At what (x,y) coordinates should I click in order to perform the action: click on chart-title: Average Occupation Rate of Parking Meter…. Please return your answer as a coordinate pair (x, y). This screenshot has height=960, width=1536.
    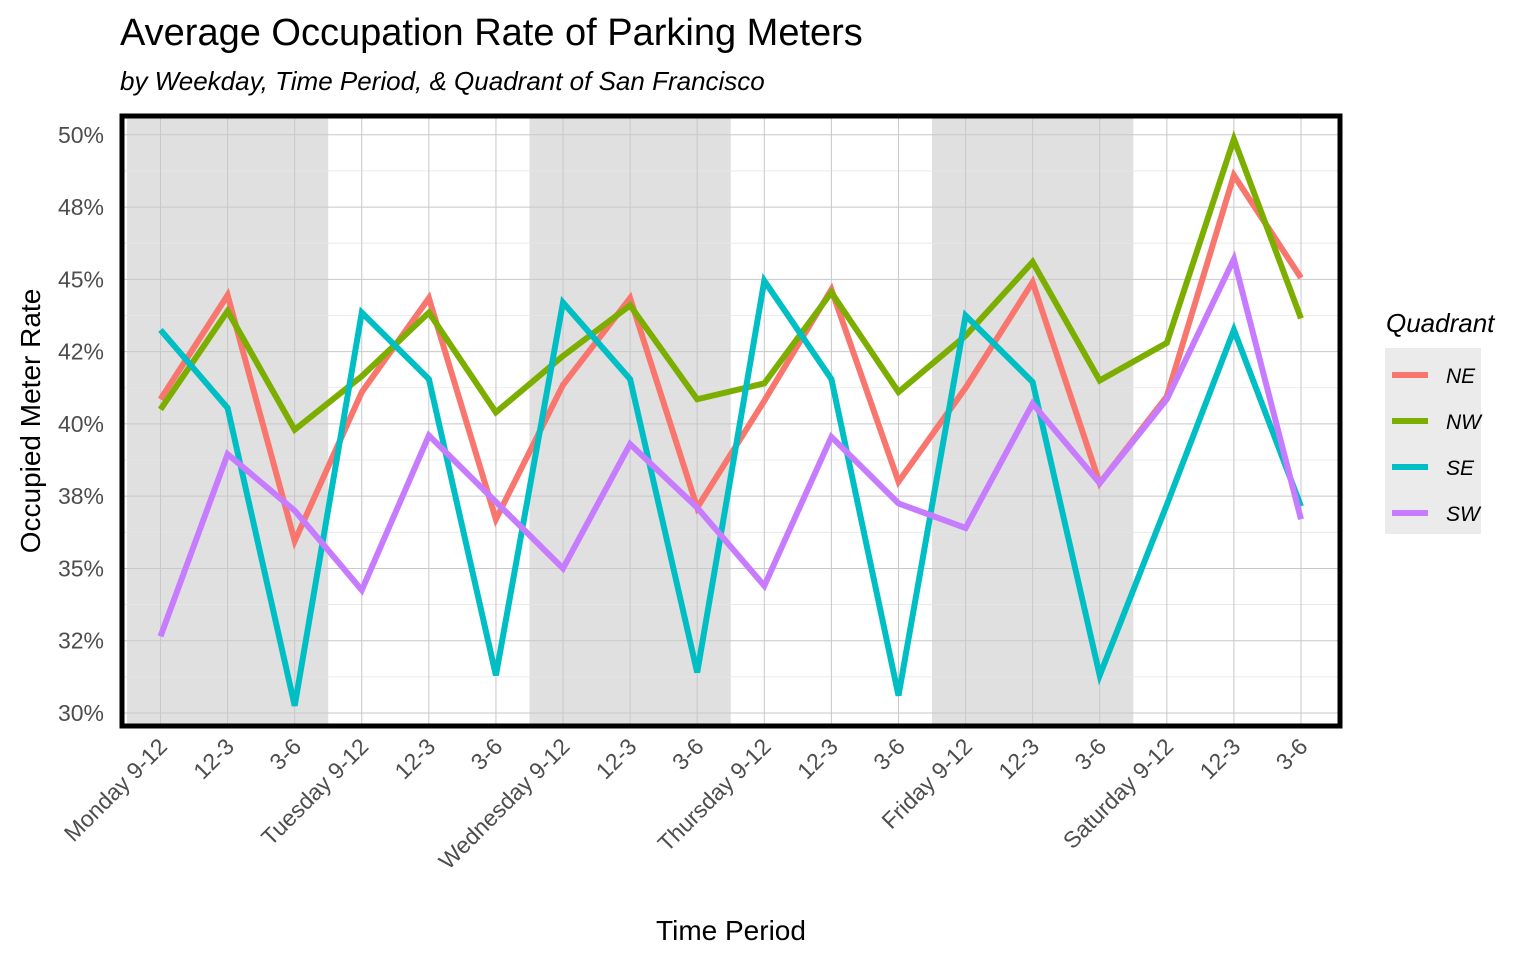
    Looking at the image, I should click on (491, 33).